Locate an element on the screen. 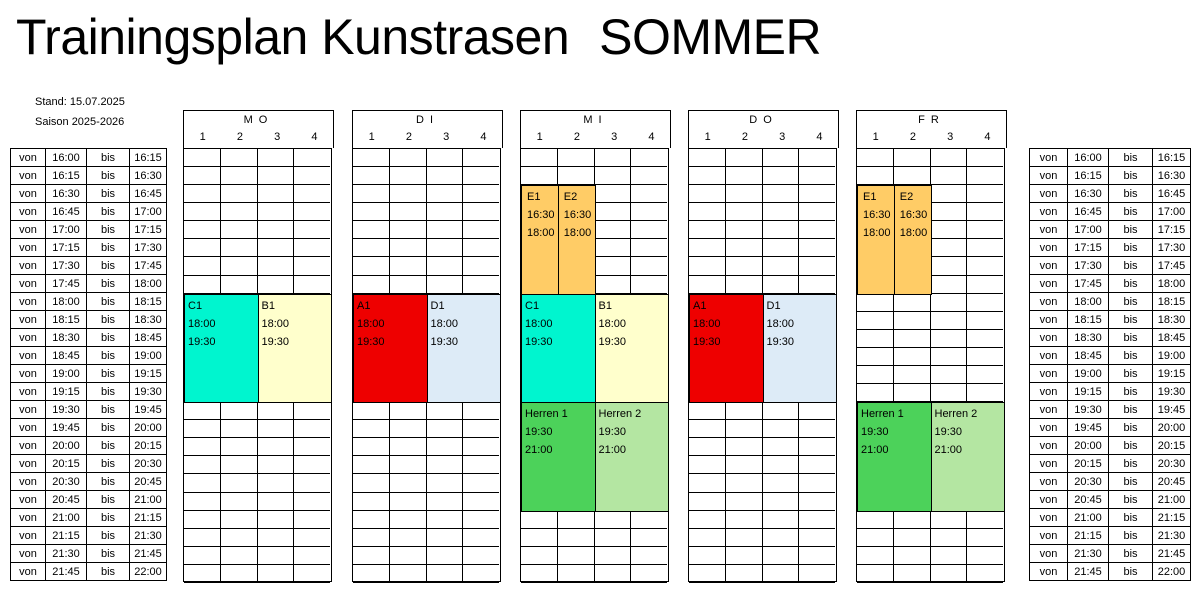 This screenshot has width=1200, height=594. team-name: E1 is located at coordinates (534, 197).